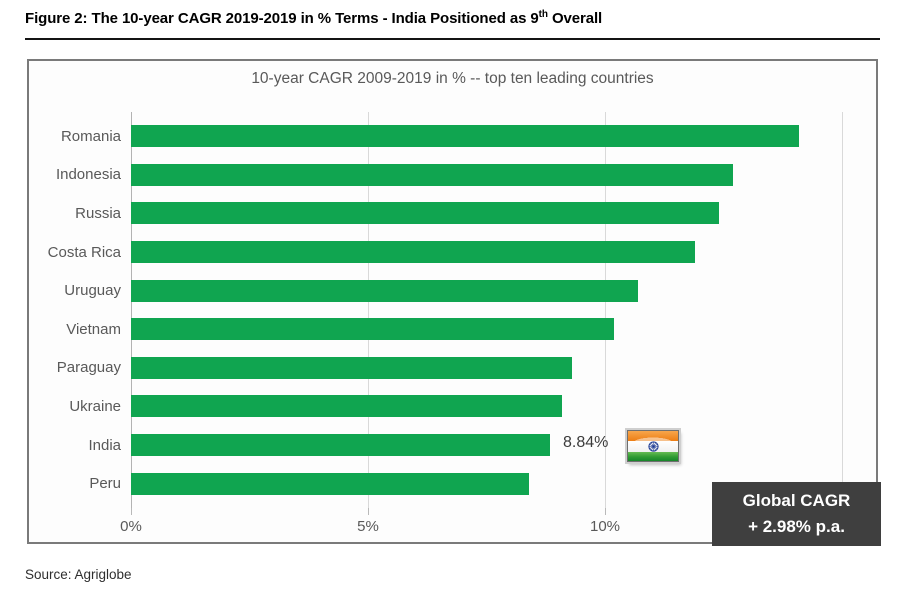 The width and height of the screenshot is (900, 597). Describe the element at coordinates (575, 18) in the screenshot. I see `figure-title-suffix: Overall` at that location.